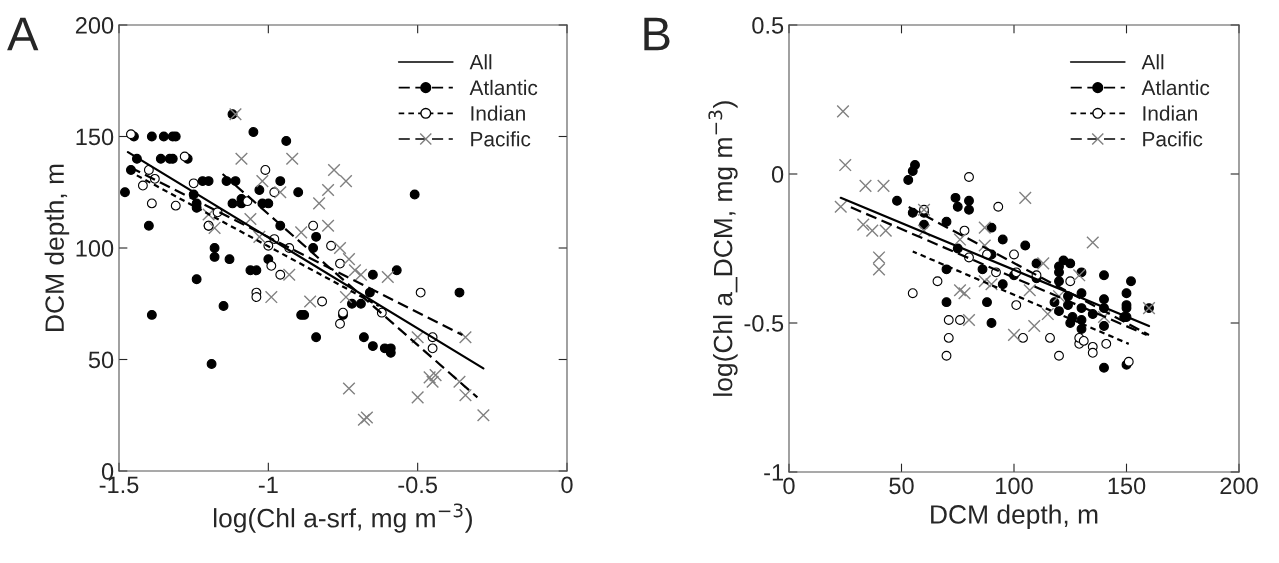 The height and width of the screenshot is (563, 1279). I want to click on x-tick-label: 200, so click(1239, 486).